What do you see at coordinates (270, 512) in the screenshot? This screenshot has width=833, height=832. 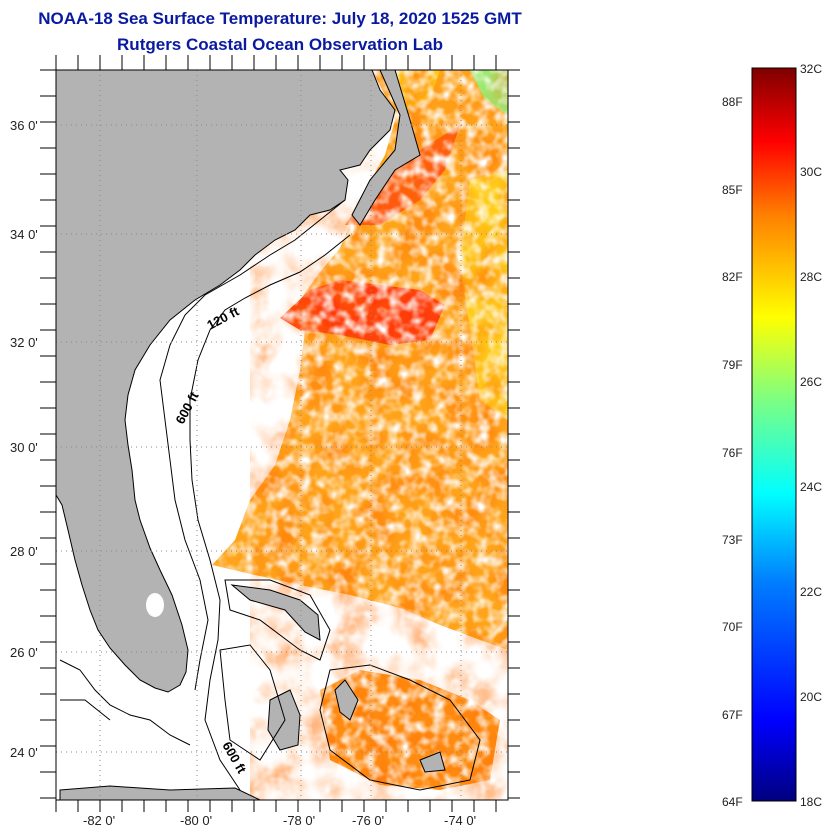 I see `contour-600ft` at bounding box center [270, 512].